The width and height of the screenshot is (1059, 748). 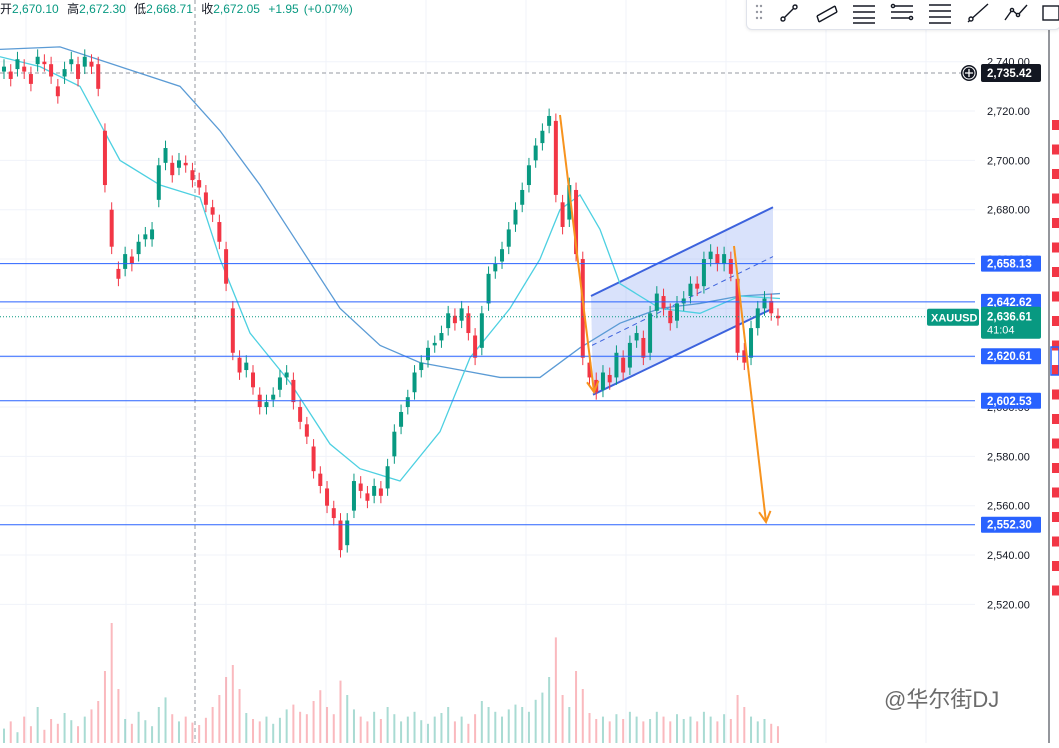 I want to click on channel-upper-line, so click(x=682, y=251).